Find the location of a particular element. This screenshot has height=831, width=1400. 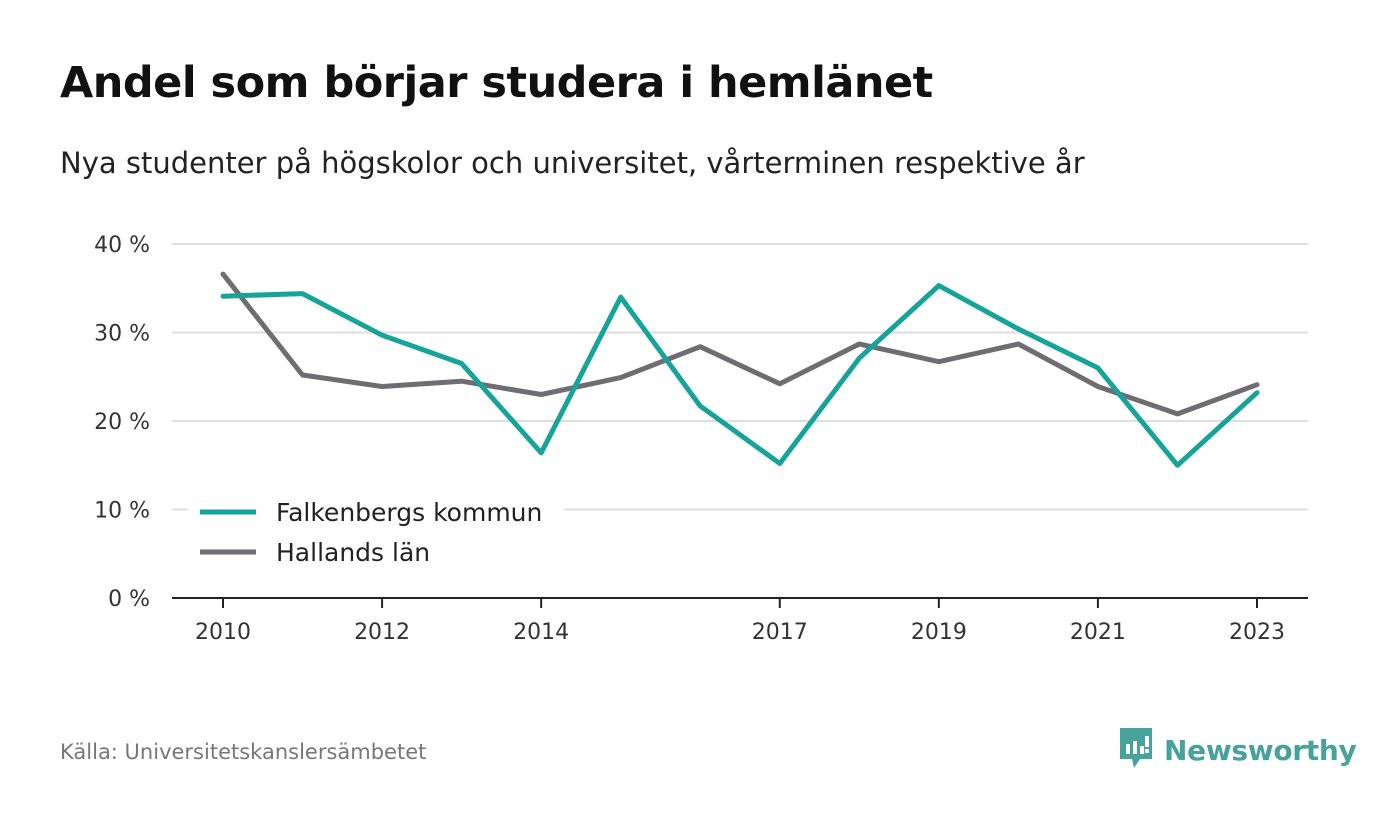

x-tick-label: 2012 is located at coordinates (382, 632).